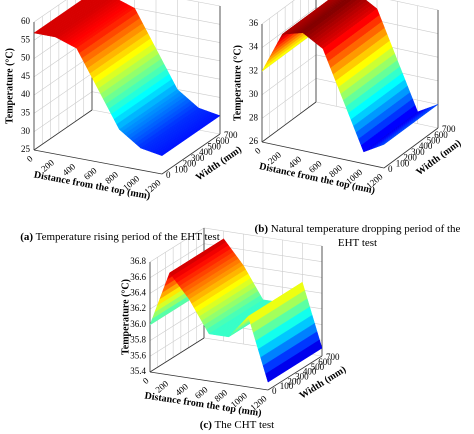 The image size is (474, 434). Describe the element at coordinates (138, 355) in the screenshot. I see `z-tick-label: 35.6` at that location.